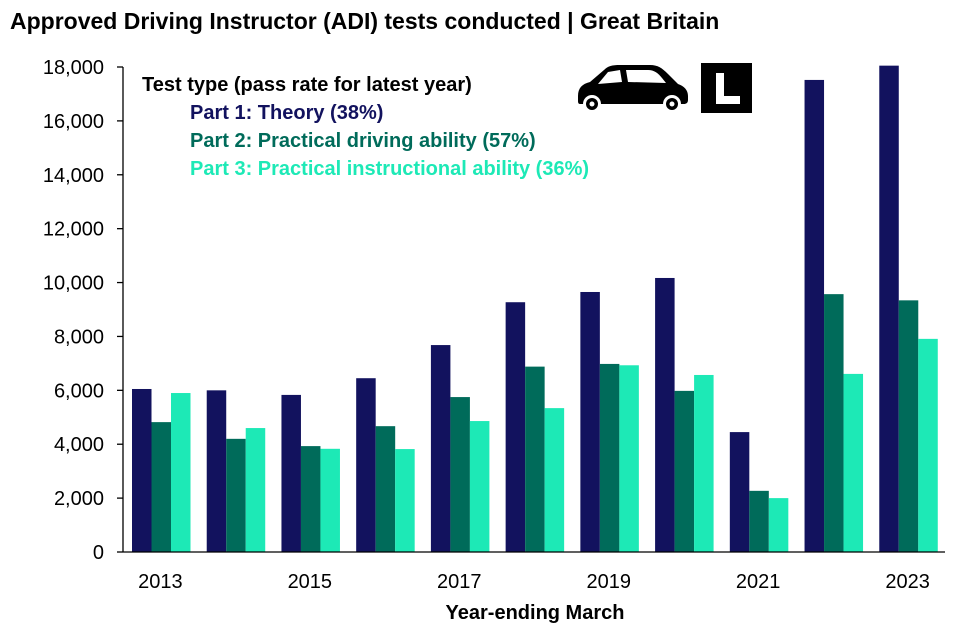 Image resolution: width=960 pixels, height=639 pixels. I want to click on y-tick-label: 18,000, so click(73, 68).